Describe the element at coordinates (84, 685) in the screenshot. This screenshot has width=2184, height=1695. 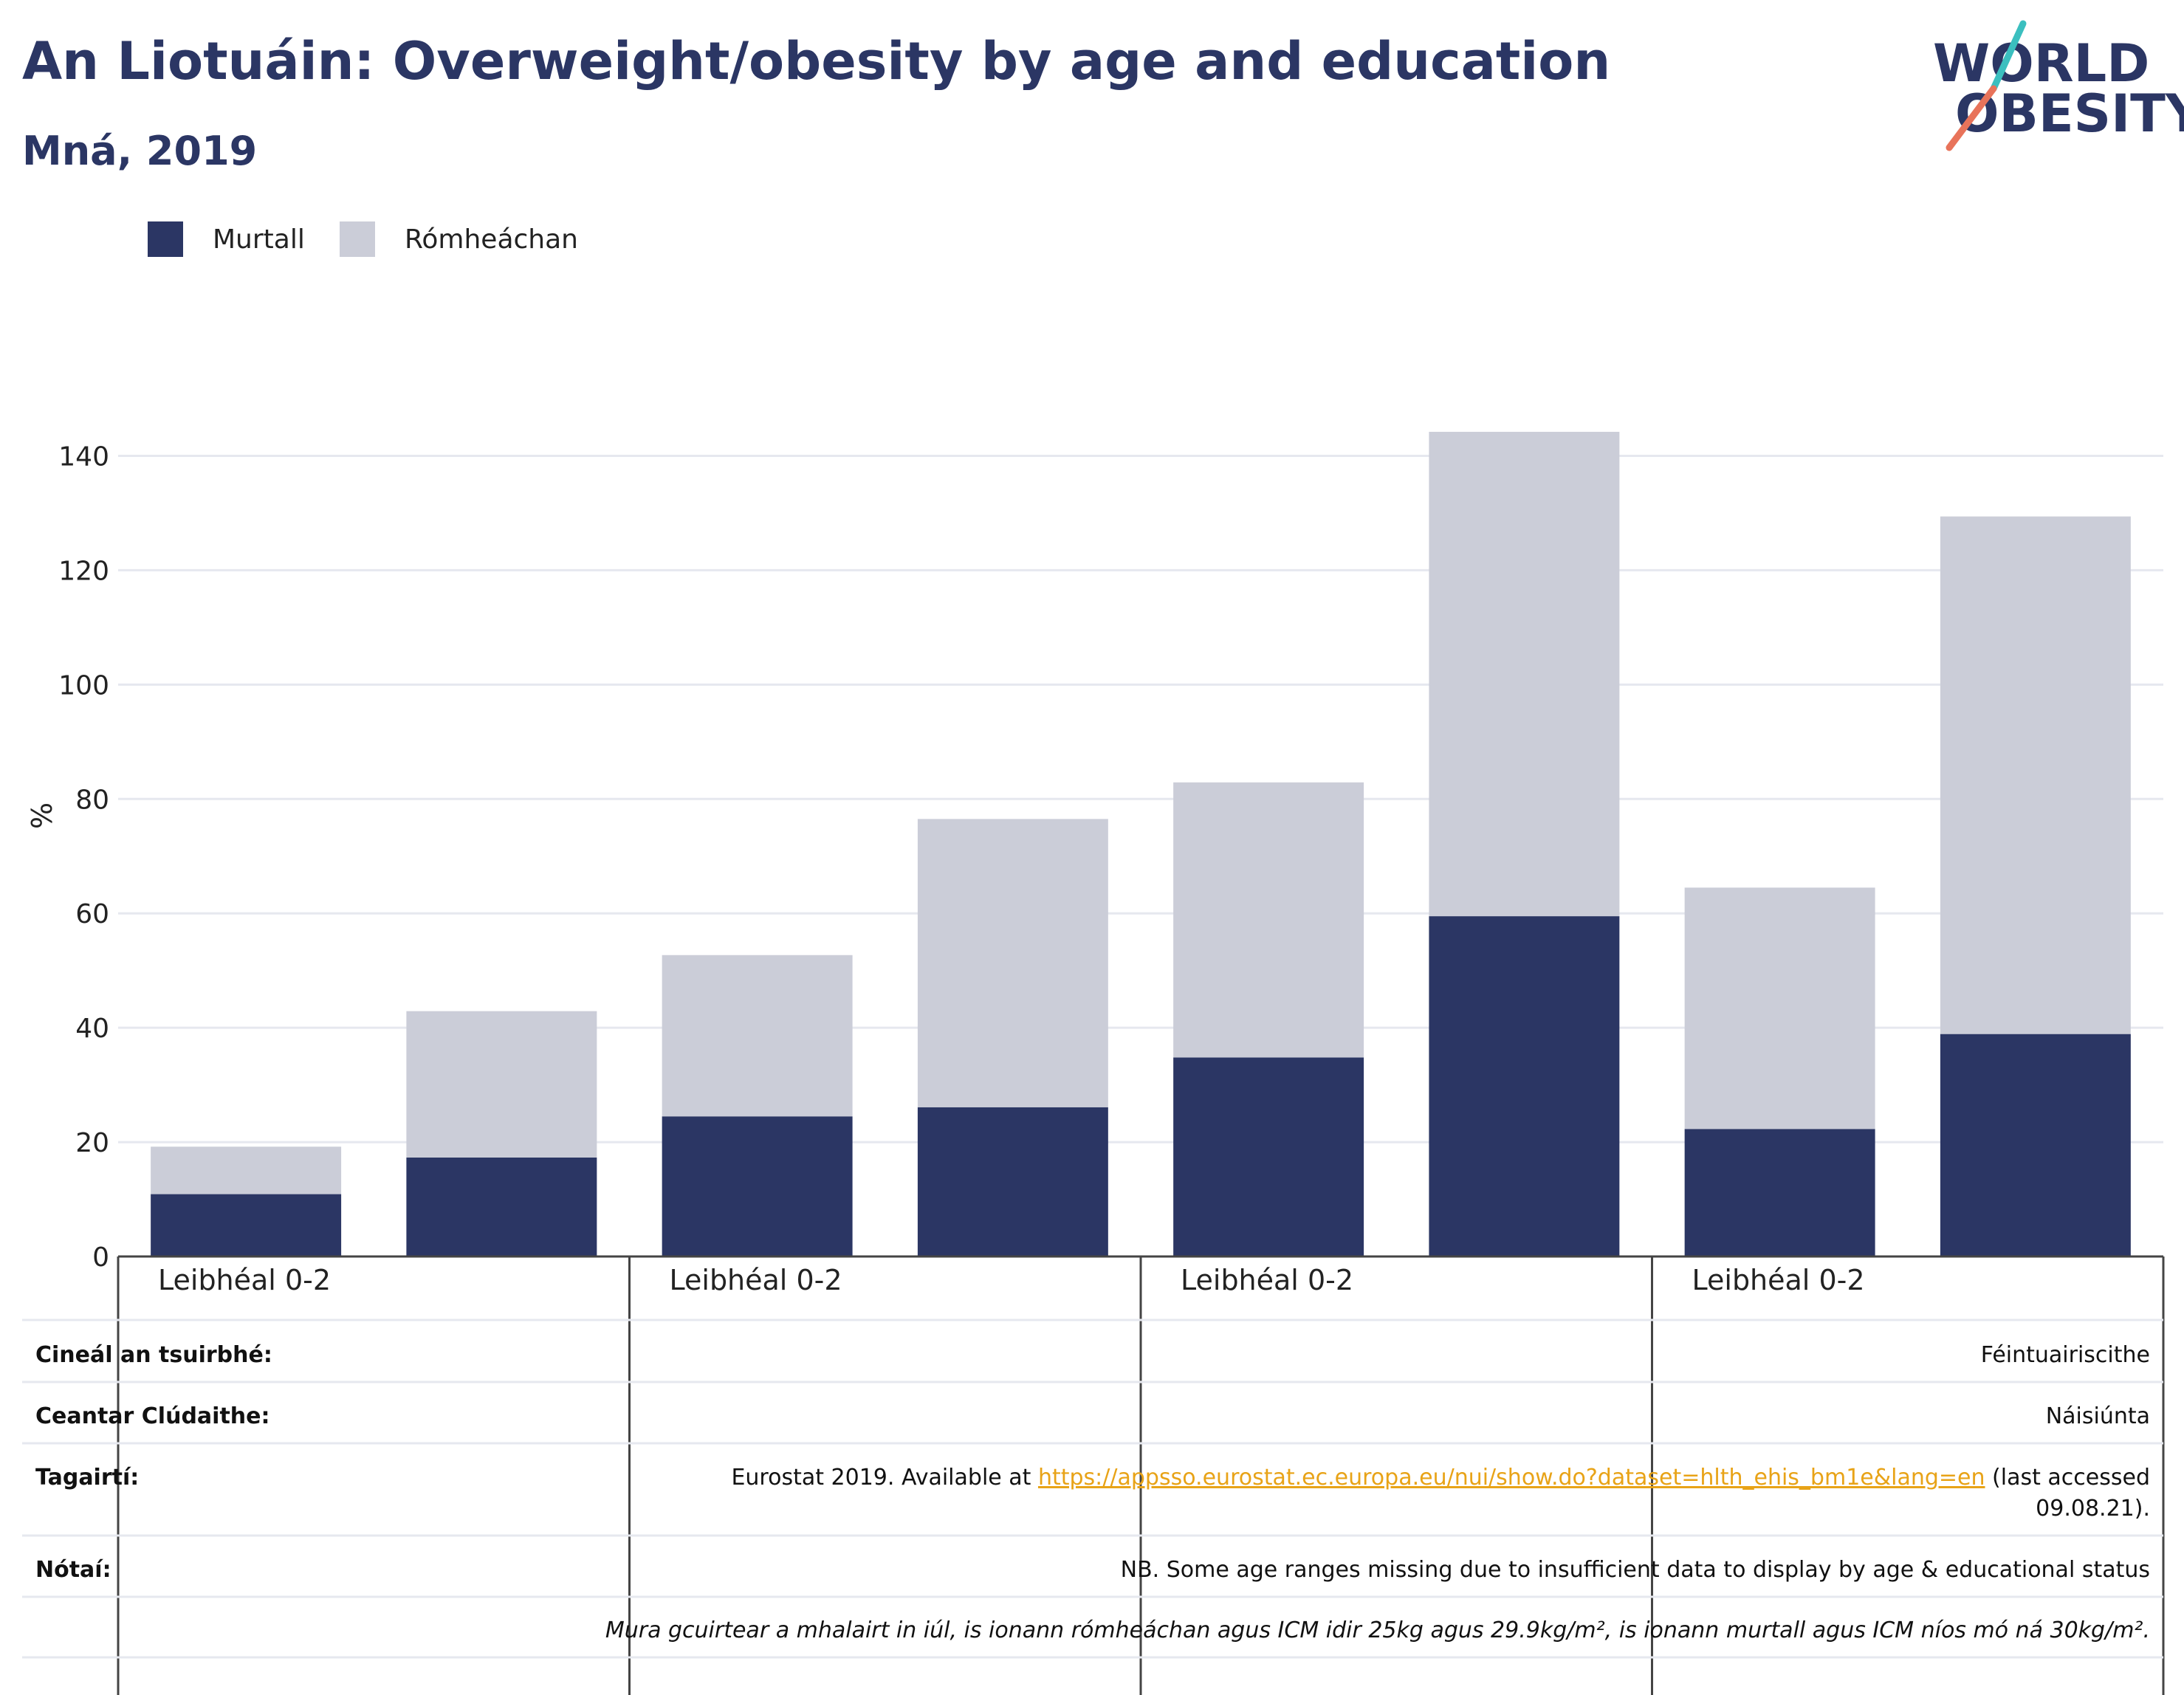
I see `y-tick-label: 100` at that location.